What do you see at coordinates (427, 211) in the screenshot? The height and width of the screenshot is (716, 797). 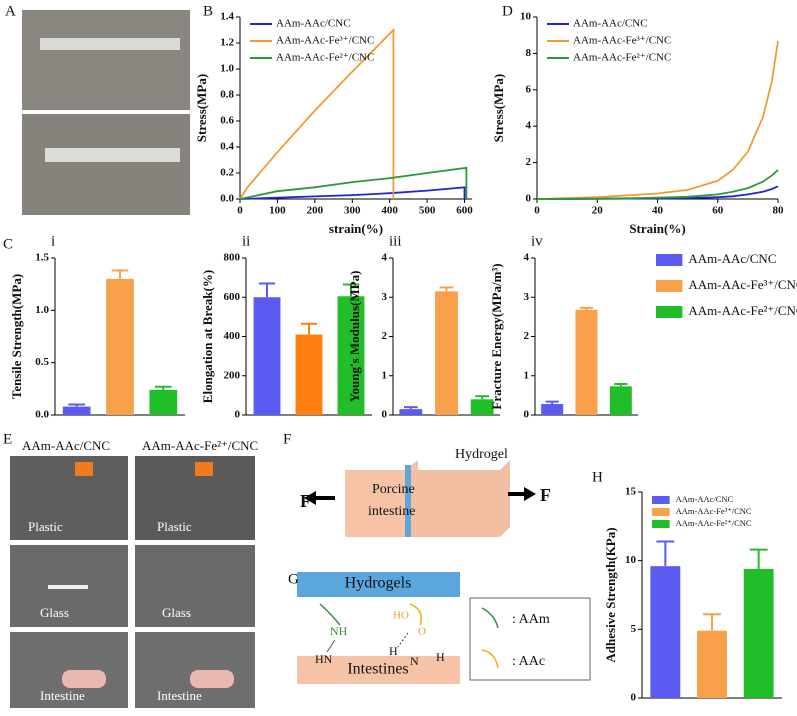 I see `x-tick-label: 500` at bounding box center [427, 211].